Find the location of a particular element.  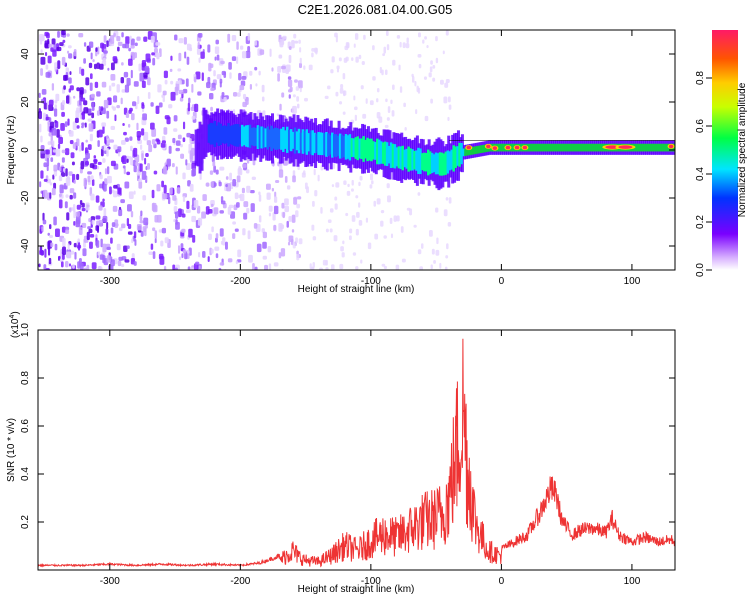

signal-peak is located at coordinates (612, 147).